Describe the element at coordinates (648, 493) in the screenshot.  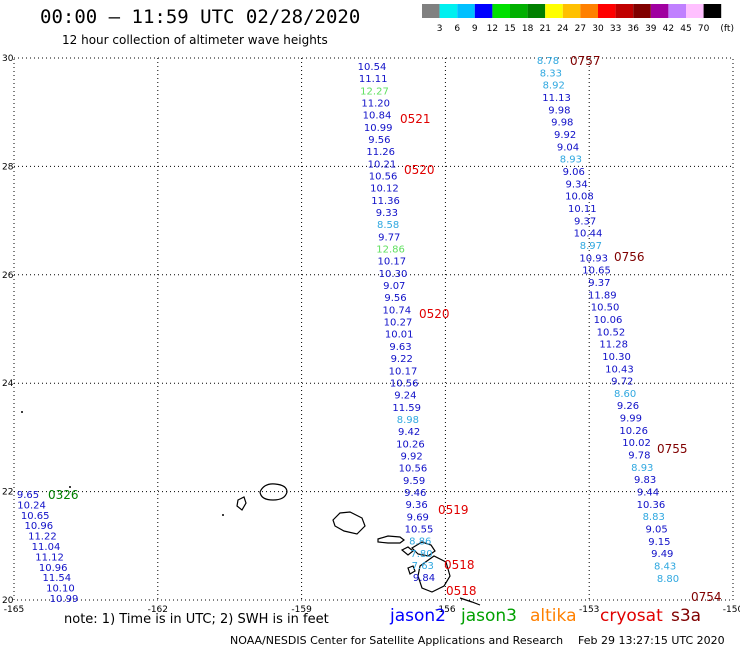
I see `track-b-value: 9.44` at that location.